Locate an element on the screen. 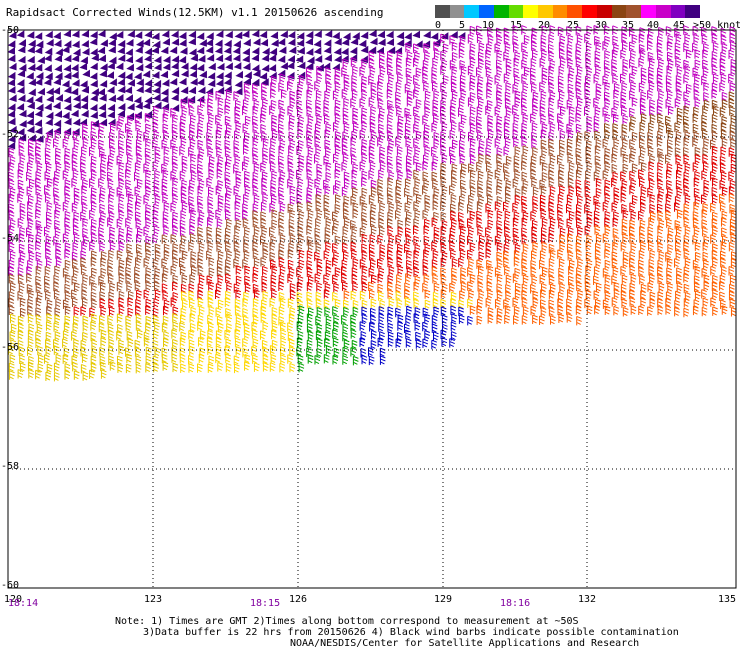 The height and width of the screenshot is (650, 740). lon-label: 129 is located at coordinates (443, 599).